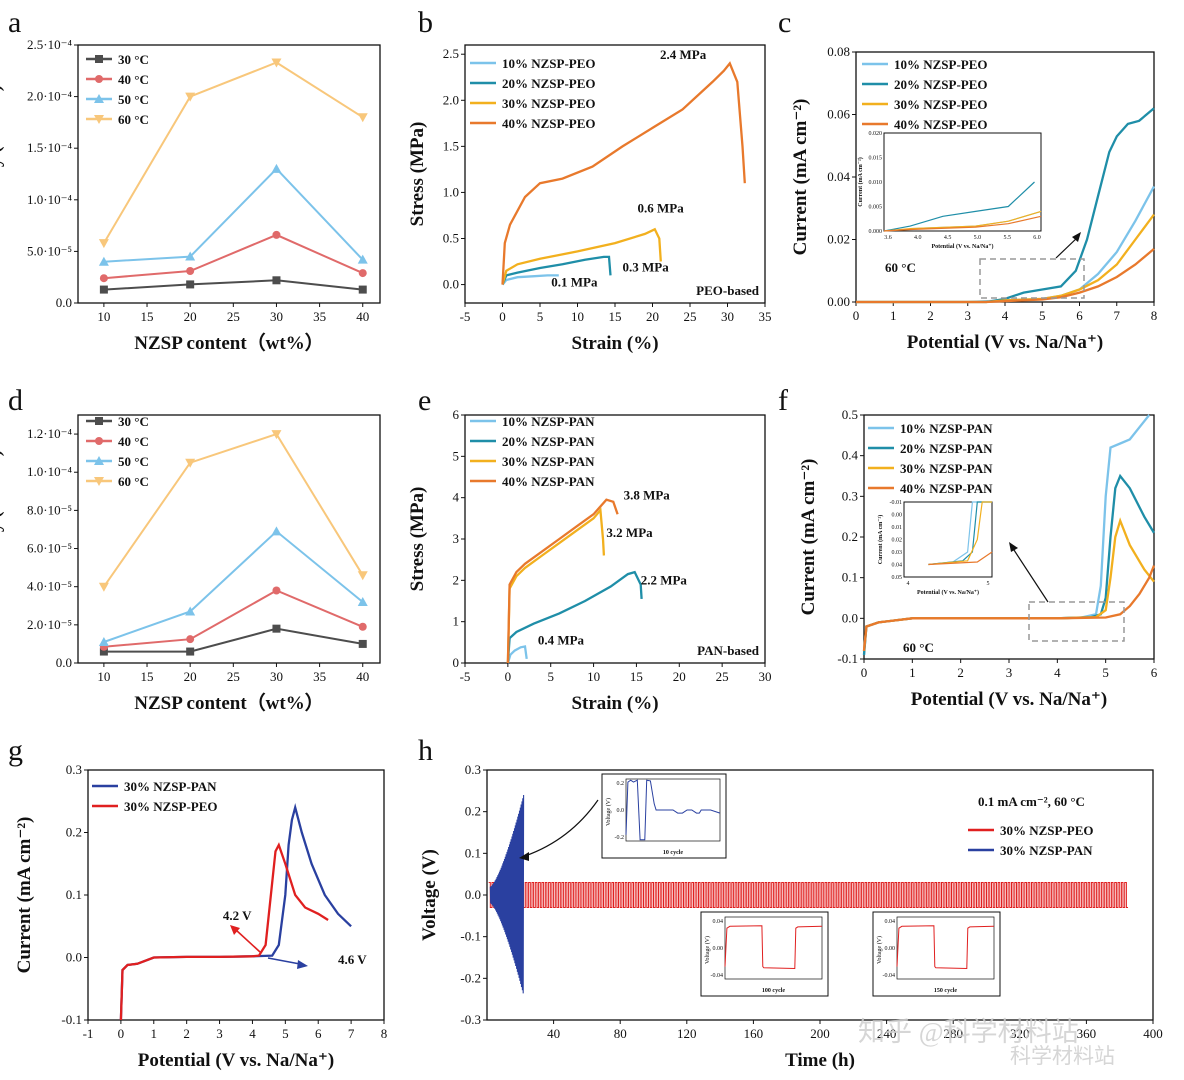 The width and height of the screenshot is (1184, 1080). Describe the element at coordinates (425, 22) in the screenshot. I see `panel-label: b` at that location.